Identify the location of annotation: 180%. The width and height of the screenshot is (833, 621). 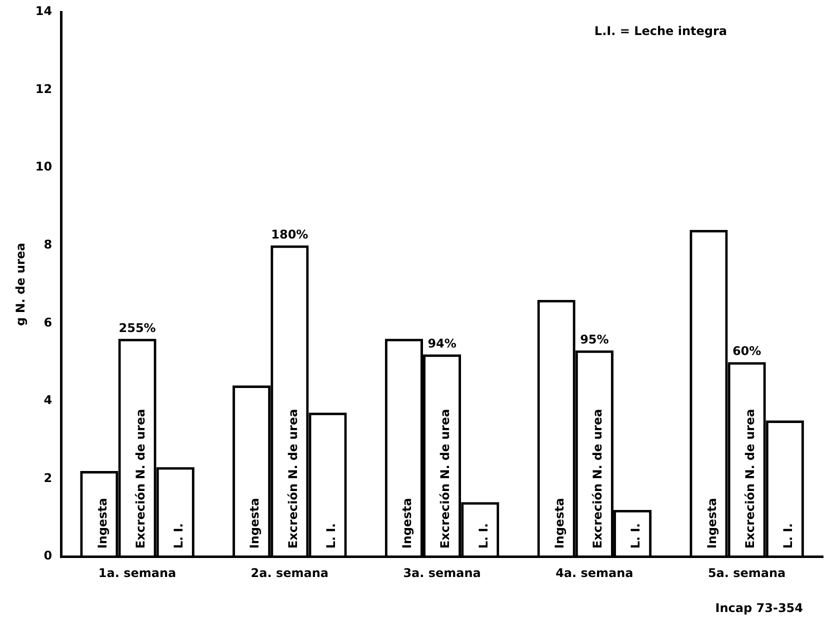
(289, 235).